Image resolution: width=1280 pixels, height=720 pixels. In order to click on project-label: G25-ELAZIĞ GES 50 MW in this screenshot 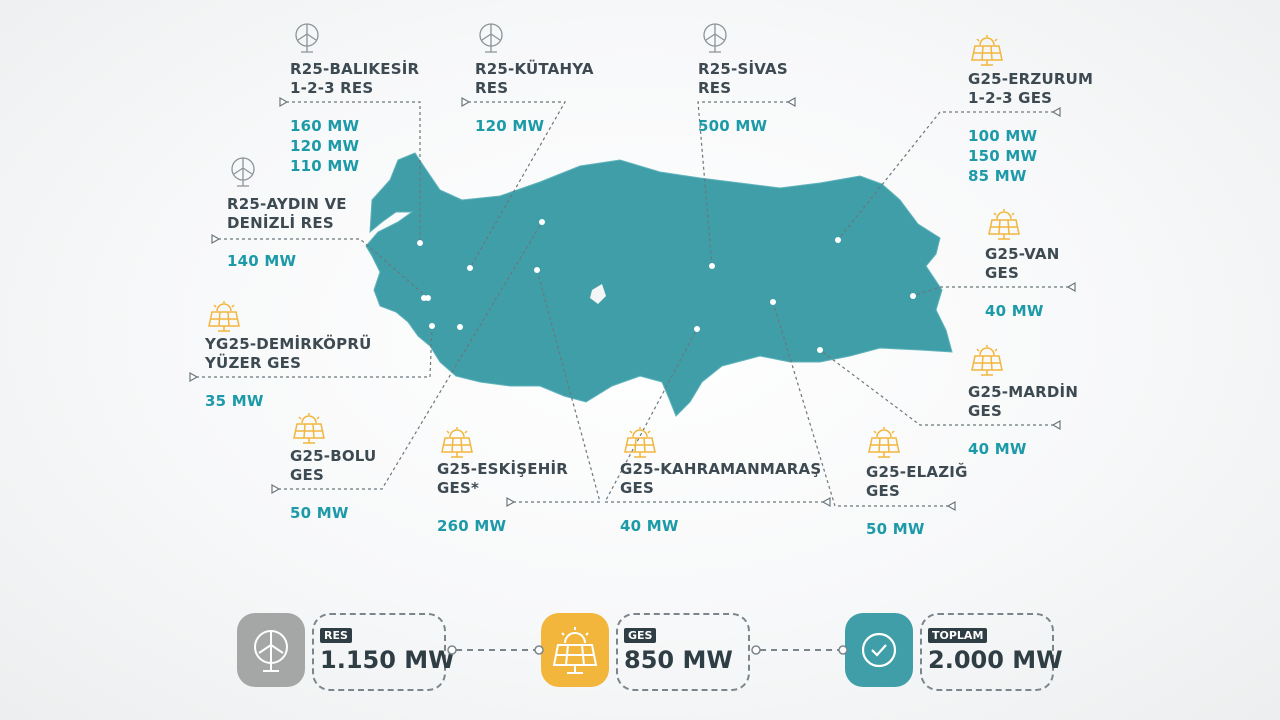, I will do `click(917, 501)`.